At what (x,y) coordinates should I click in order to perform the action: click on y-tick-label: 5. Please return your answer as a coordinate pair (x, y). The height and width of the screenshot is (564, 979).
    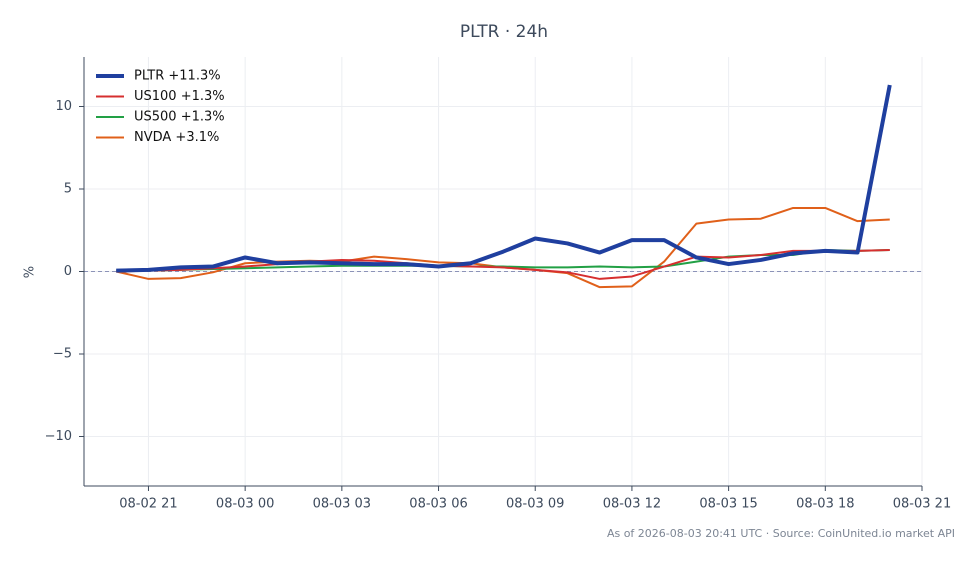
    Looking at the image, I should click on (68, 189).